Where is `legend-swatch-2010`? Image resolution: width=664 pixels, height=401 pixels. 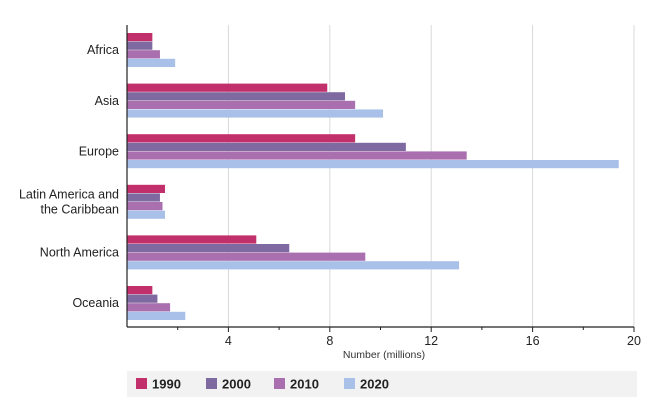 legend-swatch-2010 is located at coordinates (279, 383).